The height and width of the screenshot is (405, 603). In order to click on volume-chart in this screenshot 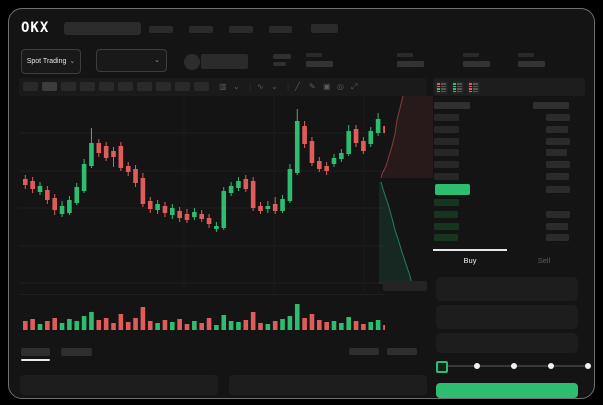, I will do `click(202, 315)`.